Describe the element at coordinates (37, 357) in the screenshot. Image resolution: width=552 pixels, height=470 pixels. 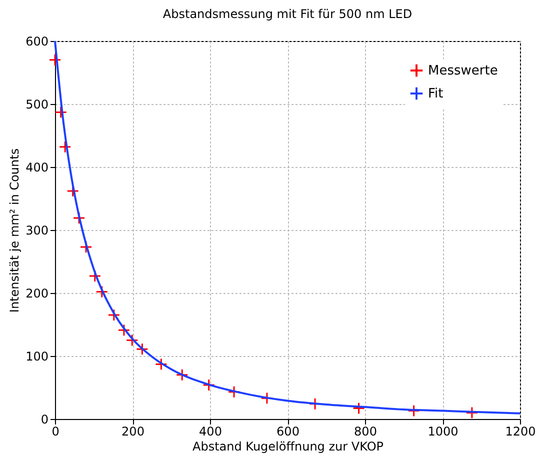
I see `y-tick-label: 100` at that location.